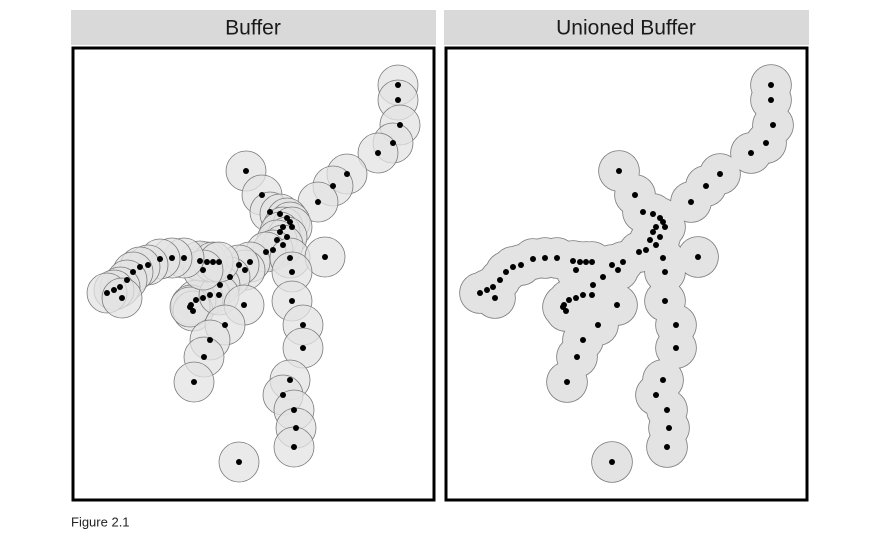 Image resolution: width=875 pixels, height=540 pixels. Describe the element at coordinates (100, 521) in the screenshot. I see `caption: Figure 2.1` at that location.